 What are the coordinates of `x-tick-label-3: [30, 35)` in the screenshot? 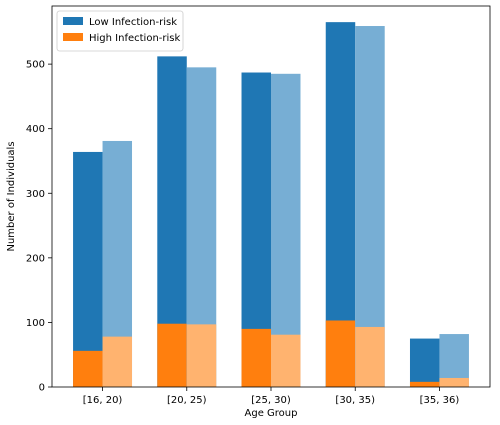 It's located at (355, 400).